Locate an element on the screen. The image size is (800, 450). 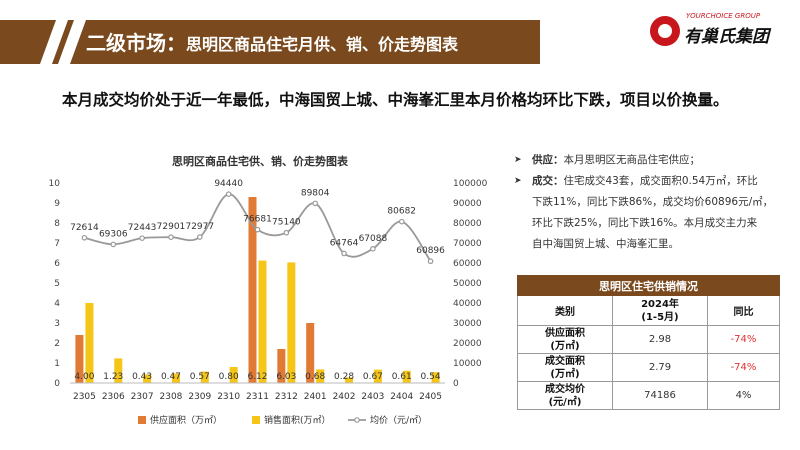
price-data-label: 72443 is located at coordinates (142, 228).